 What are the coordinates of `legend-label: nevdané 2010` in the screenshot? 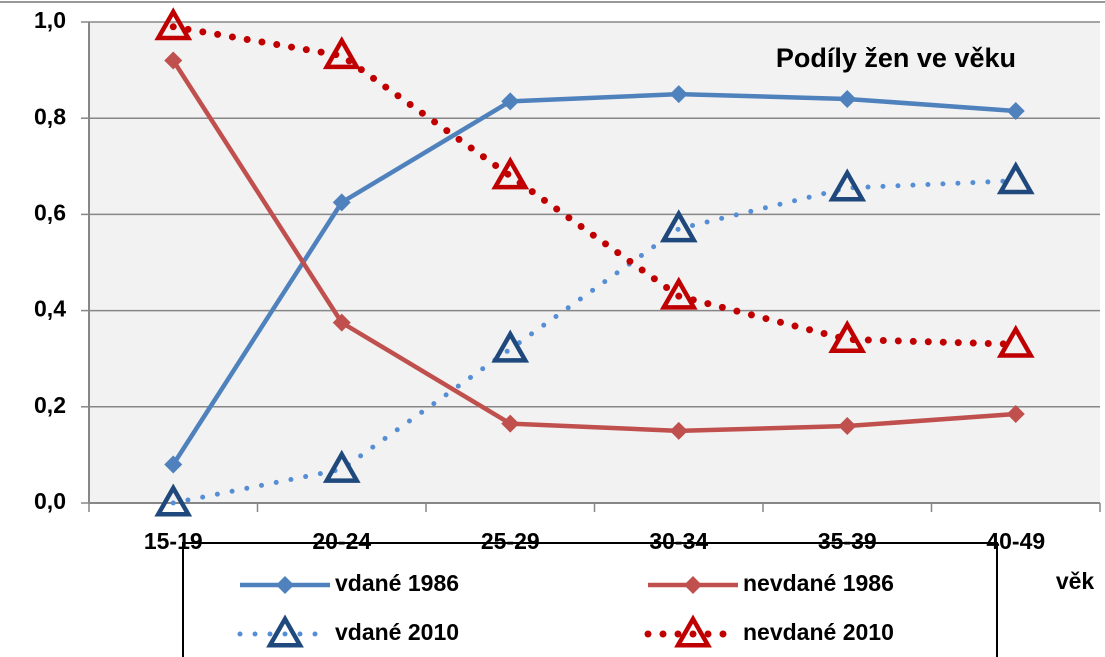 It's located at (818, 632).